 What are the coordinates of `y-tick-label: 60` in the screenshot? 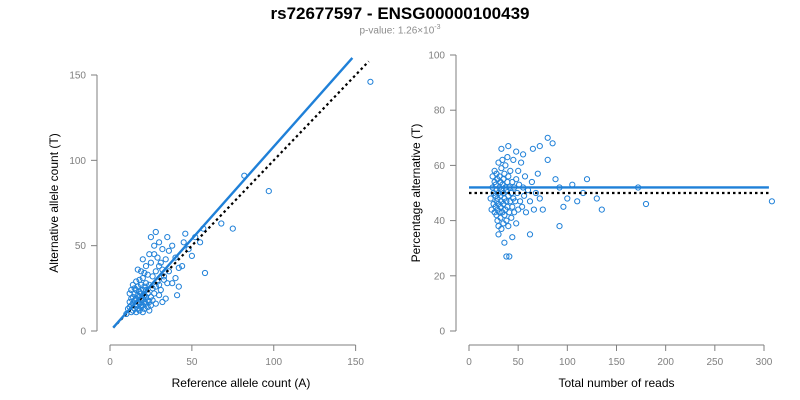 It's located at (440, 166).